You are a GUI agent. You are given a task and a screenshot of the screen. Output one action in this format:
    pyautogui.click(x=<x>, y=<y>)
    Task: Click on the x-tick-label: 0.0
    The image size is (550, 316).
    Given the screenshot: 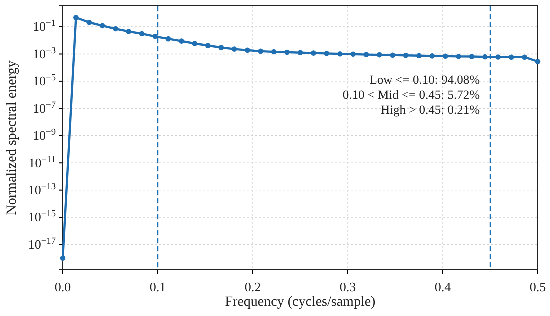 What is the action you would take?
    pyautogui.click(x=63, y=286)
    